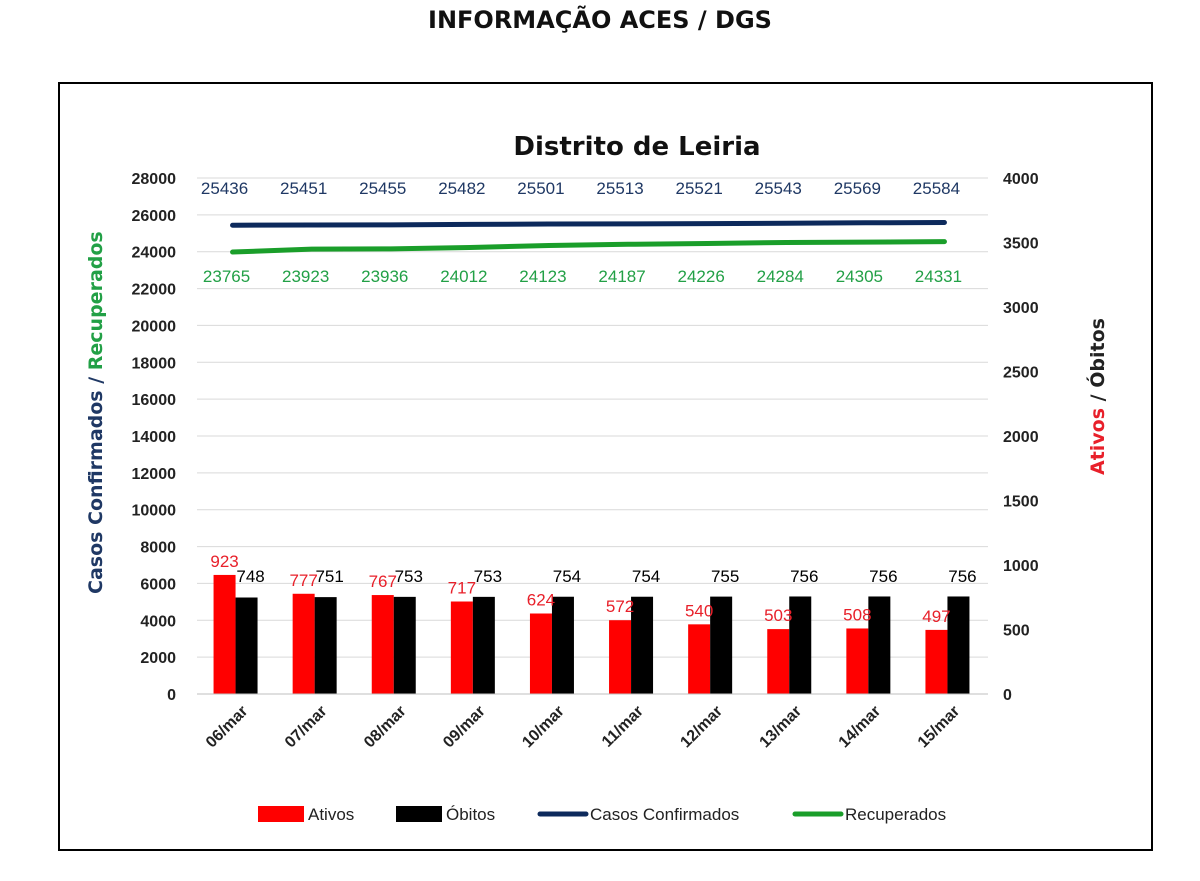 The height and width of the screenshot is (881, 1200). I want to click on x-tick-label: 11/mar, so click(623, 727).